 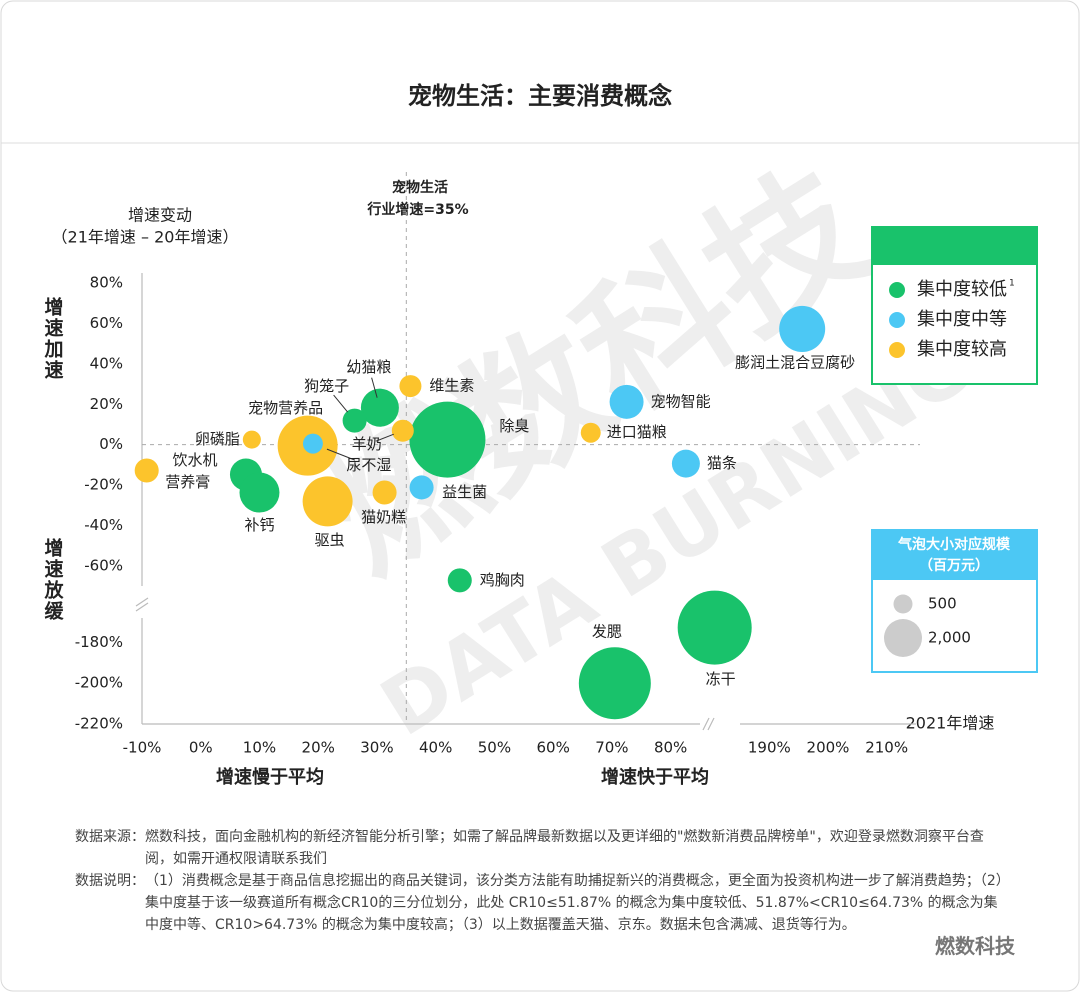 I want to click on y-title: 增速变动, so click(x=160, y=215).